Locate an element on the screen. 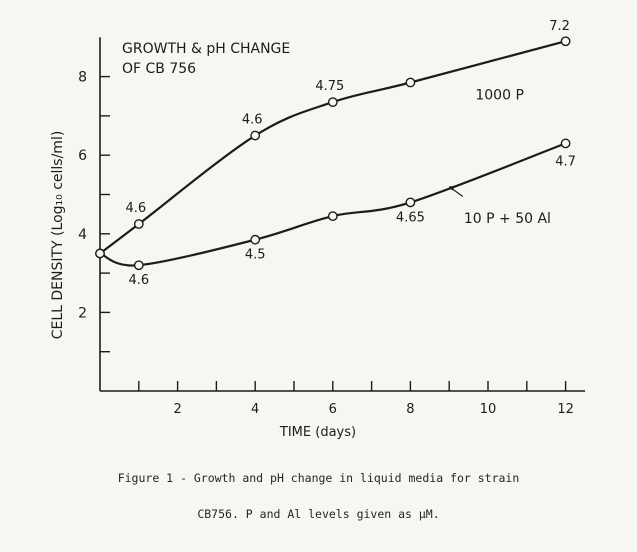  ph-label: 4.65 is located at coordinates (410, 217).